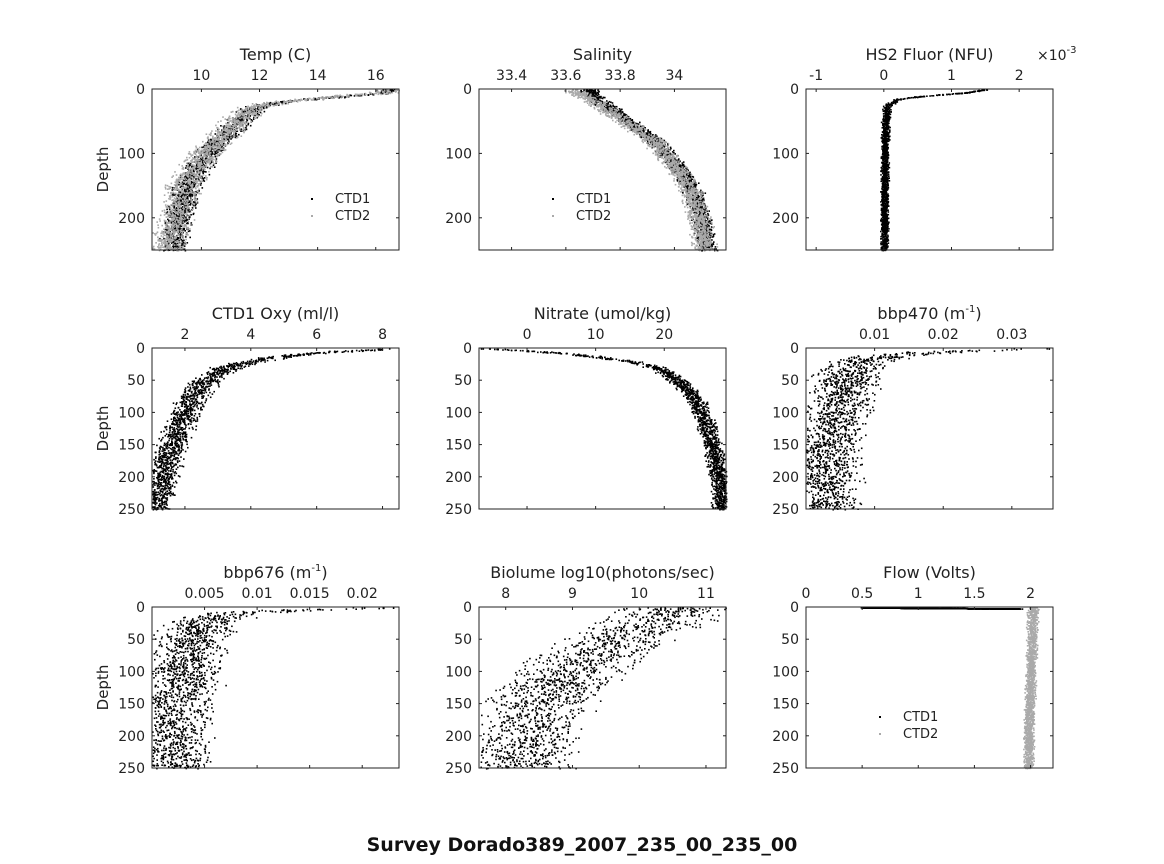  I want to click on axes-box, so click(275, 169).